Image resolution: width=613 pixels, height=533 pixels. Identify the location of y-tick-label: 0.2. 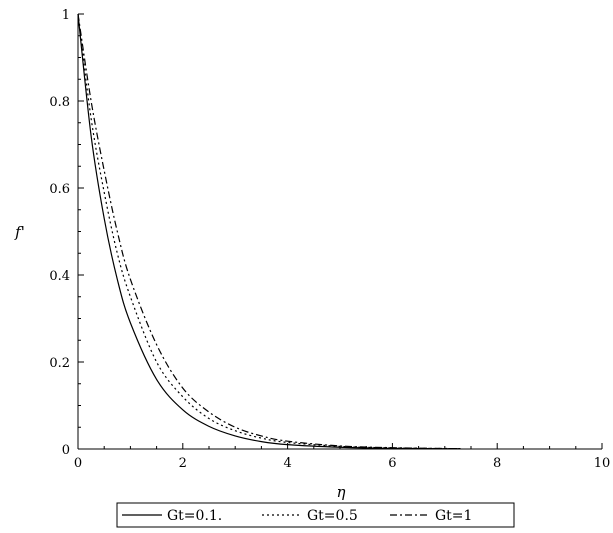
(59, 363).